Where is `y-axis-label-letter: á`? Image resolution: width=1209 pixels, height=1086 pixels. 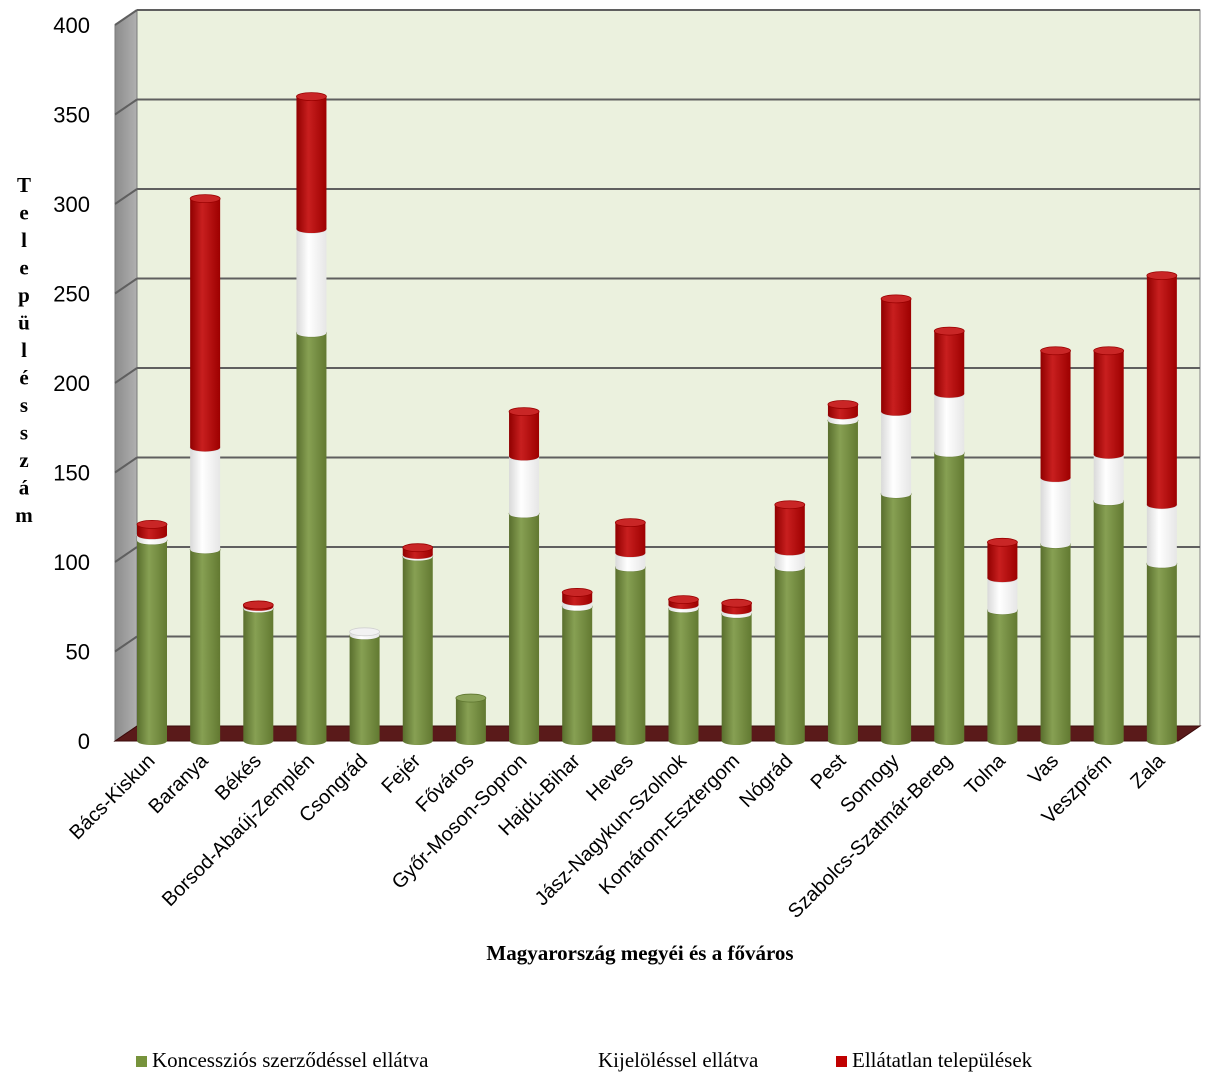
y-axis-label-letter: á is located at coordinates (24, 488).